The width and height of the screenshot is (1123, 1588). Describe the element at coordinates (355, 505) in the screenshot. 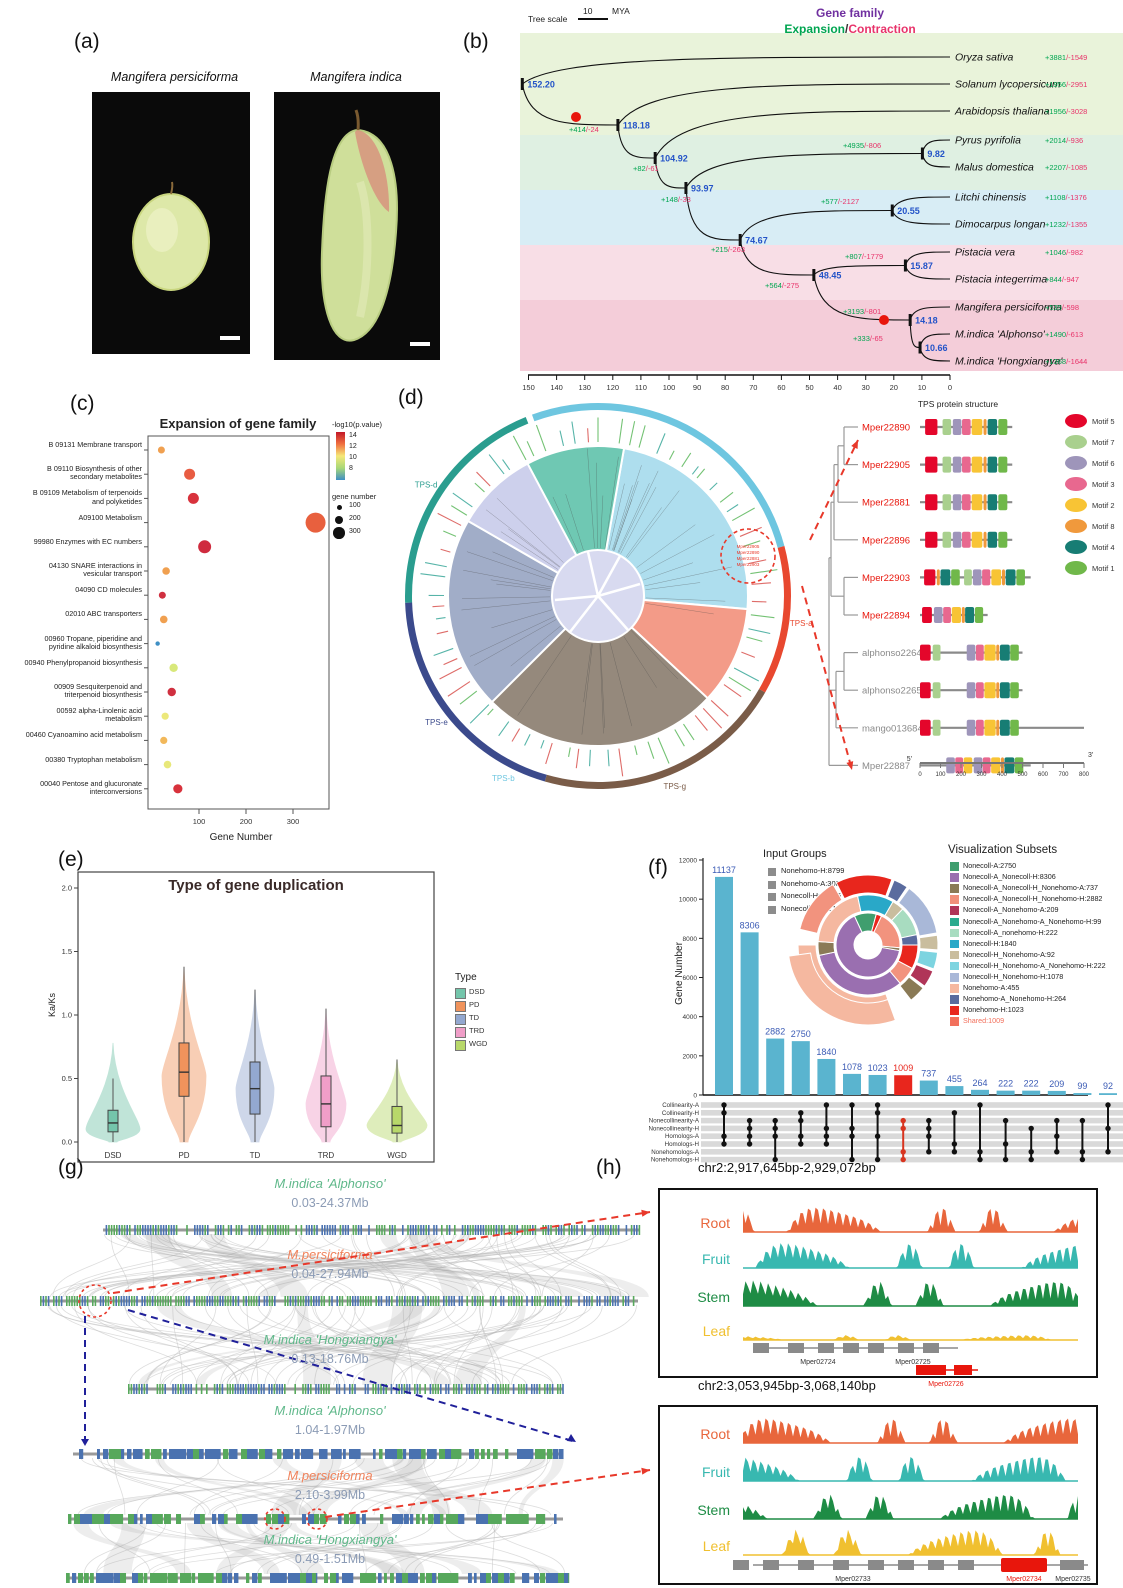

I see `c-size-label: 100` at that location.